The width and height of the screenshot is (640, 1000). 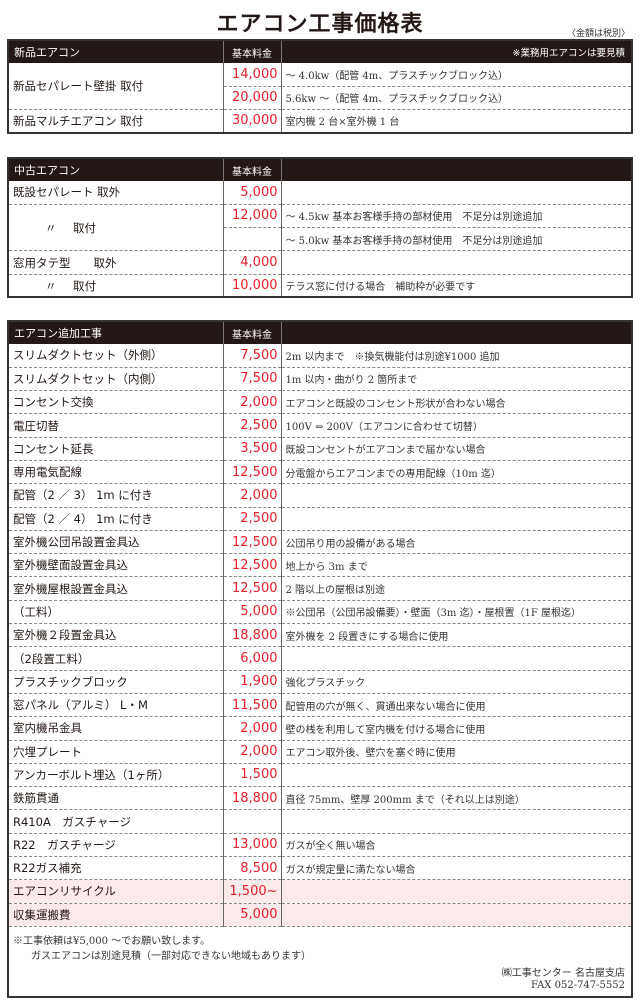 What do you see at coordinates (320, 588) in the screenshot?
I see `table-row: 室外機屋根設置金具込 12,500 2 階以上の屋根は別途` at bounding box center [320, 588].